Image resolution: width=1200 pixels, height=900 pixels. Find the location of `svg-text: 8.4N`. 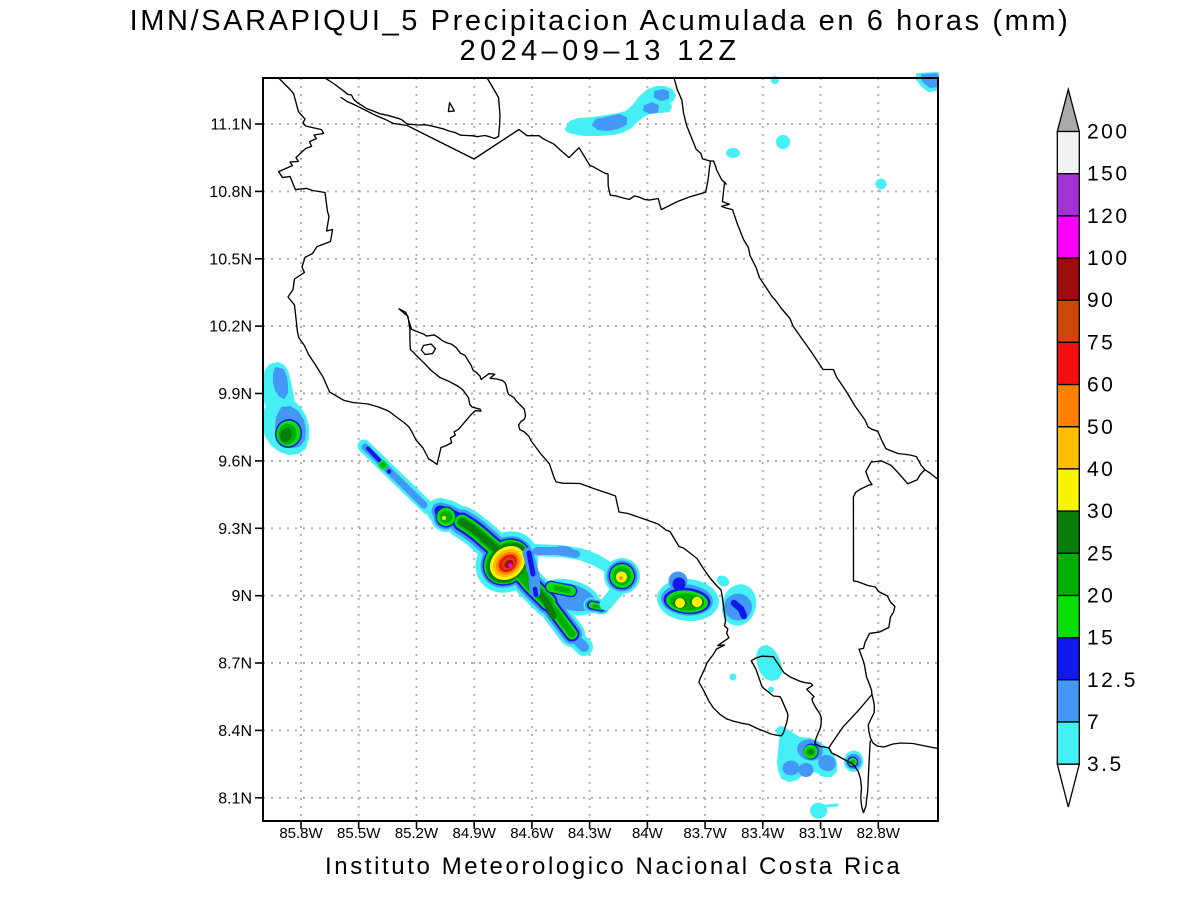

svg-text: 8.4N is located at coordinates (235, 731).